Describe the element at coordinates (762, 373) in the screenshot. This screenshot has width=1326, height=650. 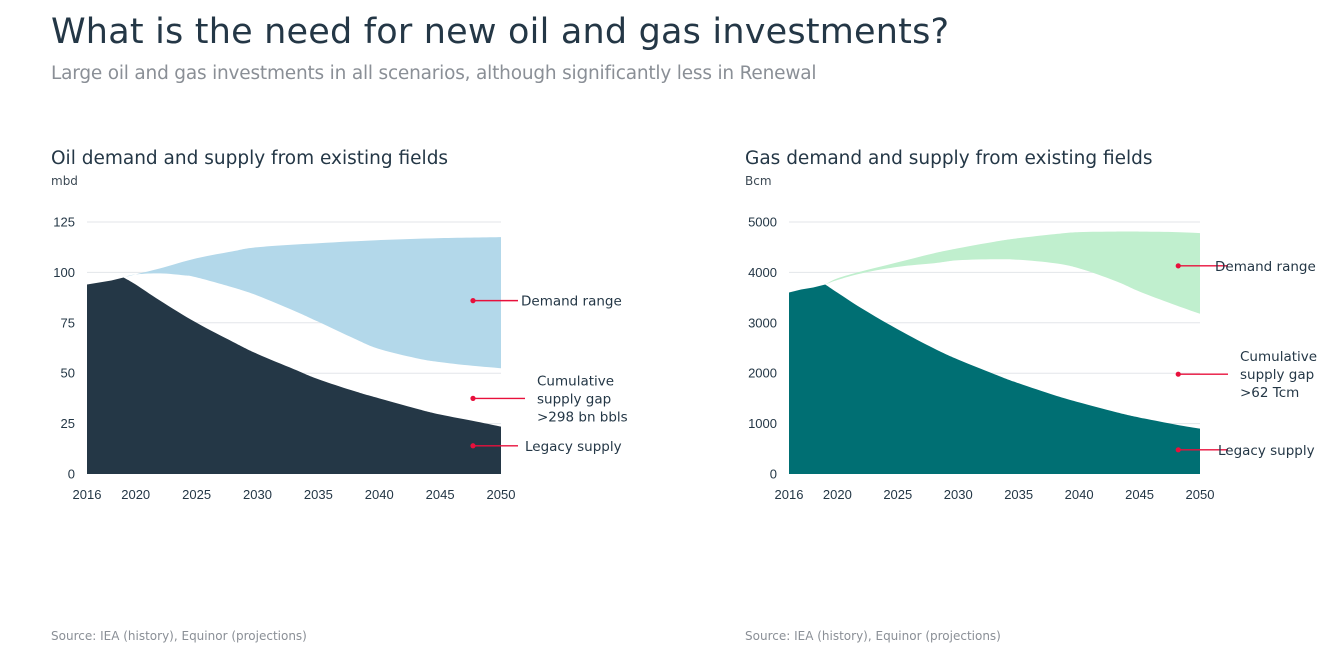
I see `y-tick-label: 2000` at that location.